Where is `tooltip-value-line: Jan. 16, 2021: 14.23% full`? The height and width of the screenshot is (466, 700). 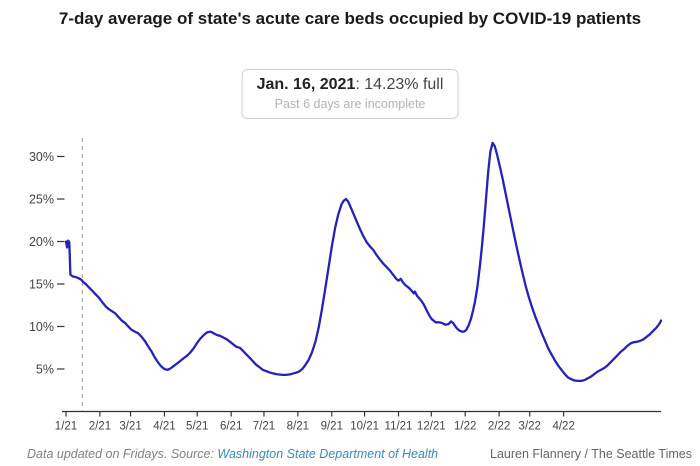
tooltip-value-line: Jan. 16, 2021: 14.23% full is located at coordinates (350, 85).